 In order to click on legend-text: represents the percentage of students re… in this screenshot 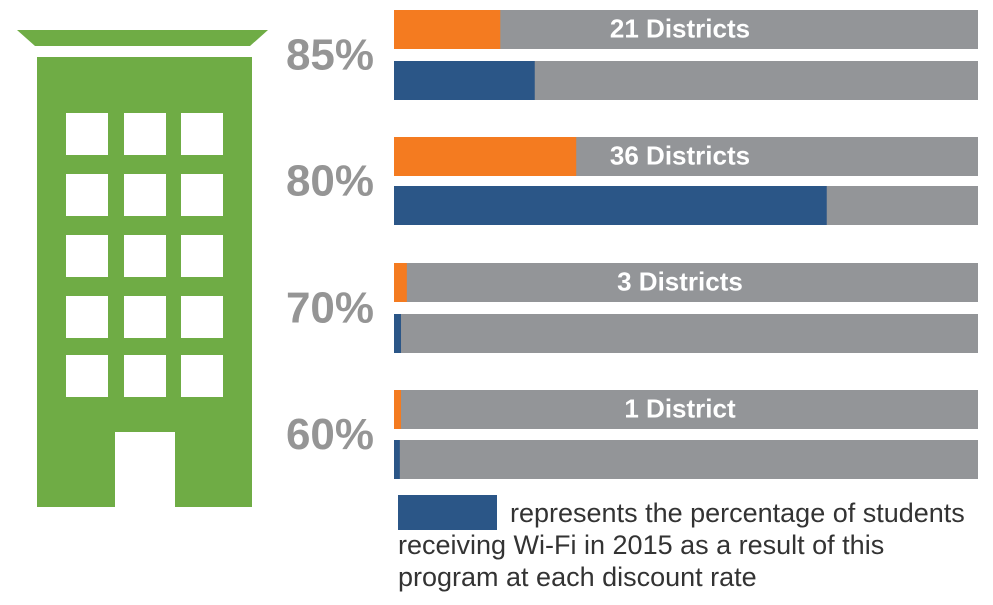, I will do `click(681, 545)`.